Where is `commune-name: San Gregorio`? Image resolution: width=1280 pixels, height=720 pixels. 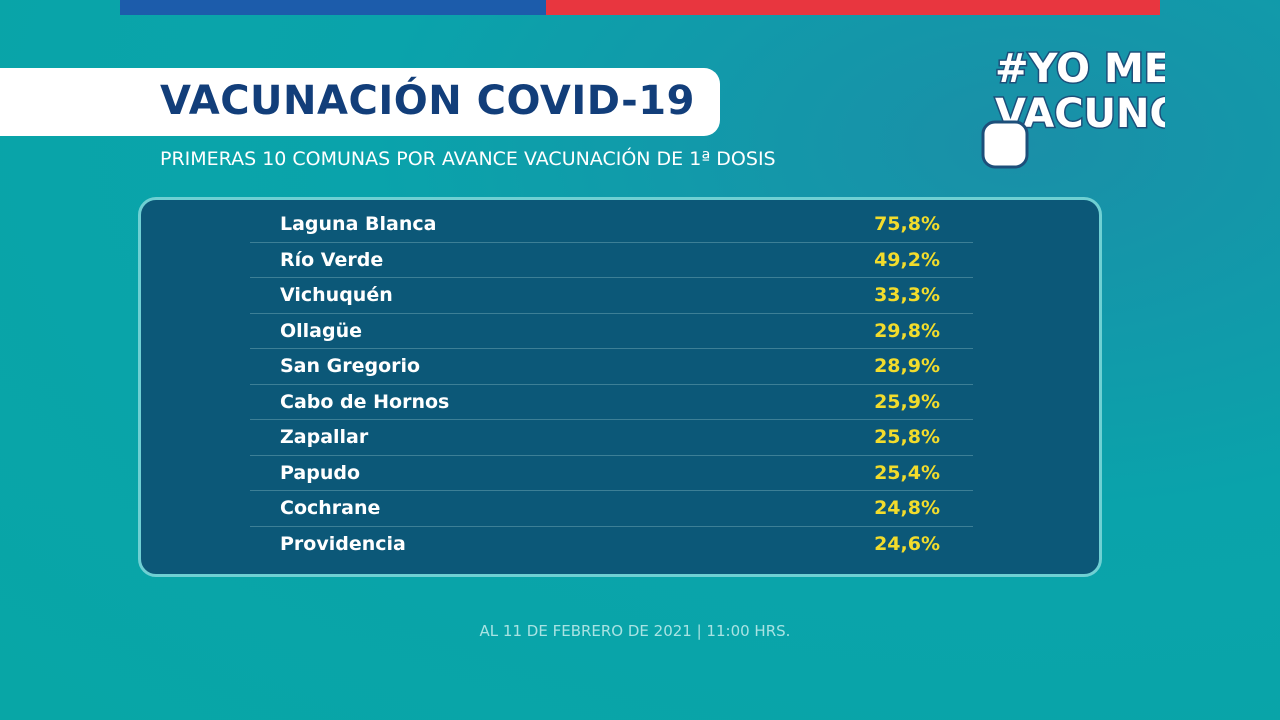 commune-name: San Gregorio is located at coordinates (350, 366).